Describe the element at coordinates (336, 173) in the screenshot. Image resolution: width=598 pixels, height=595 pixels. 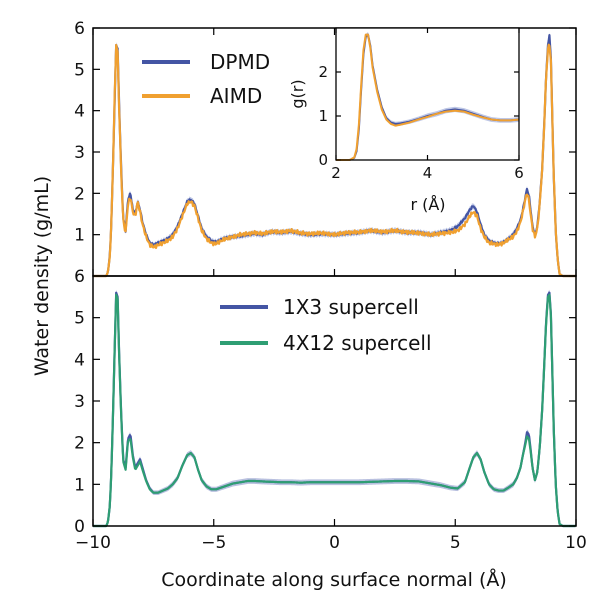
I see `x-tick-label: 2` at that location.